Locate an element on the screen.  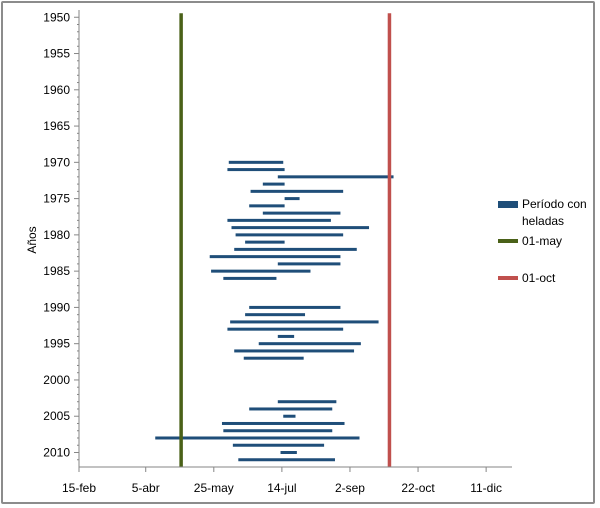
x-ticks-layer: 15-feb 5-abr 25-may 14-jul 2-sep 22-oct 11-dic is located at coordinates (282, 481).